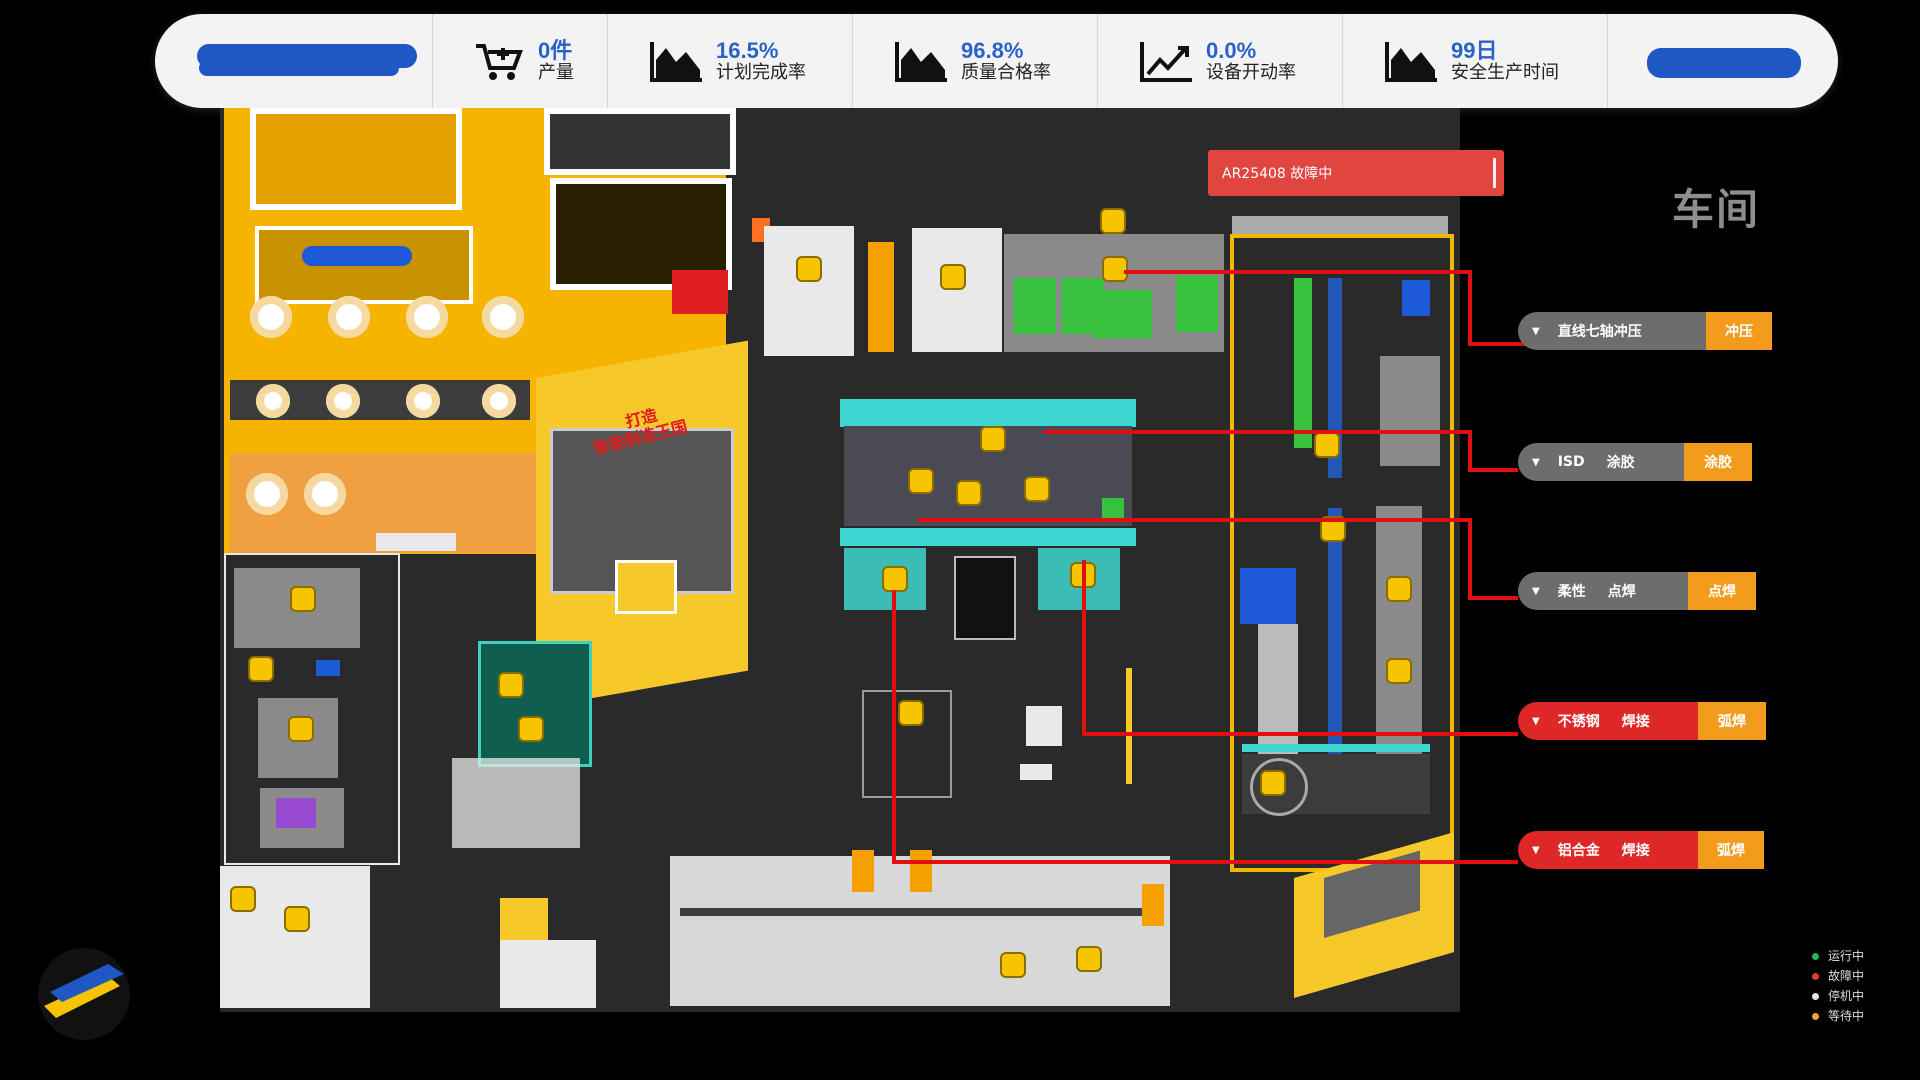 The height and width of the screenshot is (1080, 1920). Describe the element at coordinates (761, 72) in the screenshot. I see `kpi-plan-completion-label: 计划完成率` at that location.